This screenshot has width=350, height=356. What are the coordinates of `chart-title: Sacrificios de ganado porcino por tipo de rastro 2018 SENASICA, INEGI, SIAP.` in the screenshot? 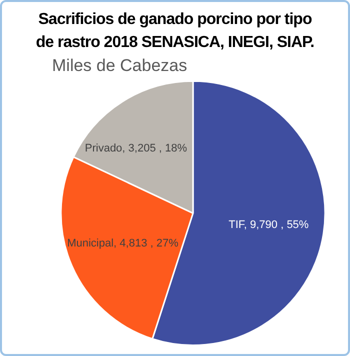 It's located at (175, 31).